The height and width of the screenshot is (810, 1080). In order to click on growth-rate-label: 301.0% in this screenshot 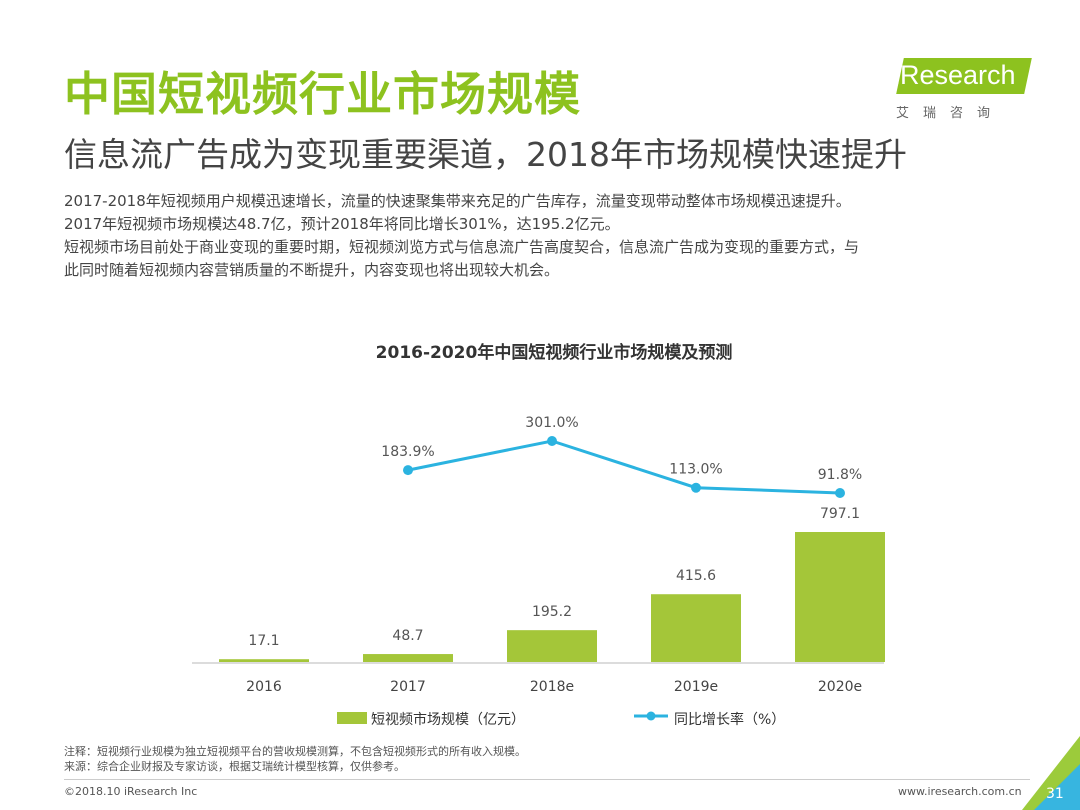, I will do `click(551, 423)`.